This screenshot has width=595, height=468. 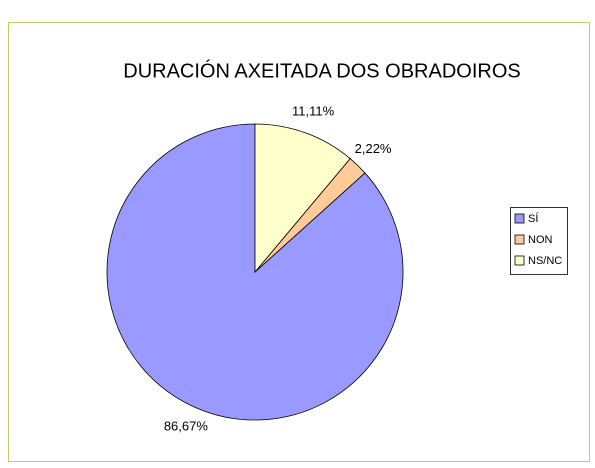 What do you see at coordinates (313, 111) in the screenshot?
I see `data-label: 11,11%` at bounding box center [313, 111].